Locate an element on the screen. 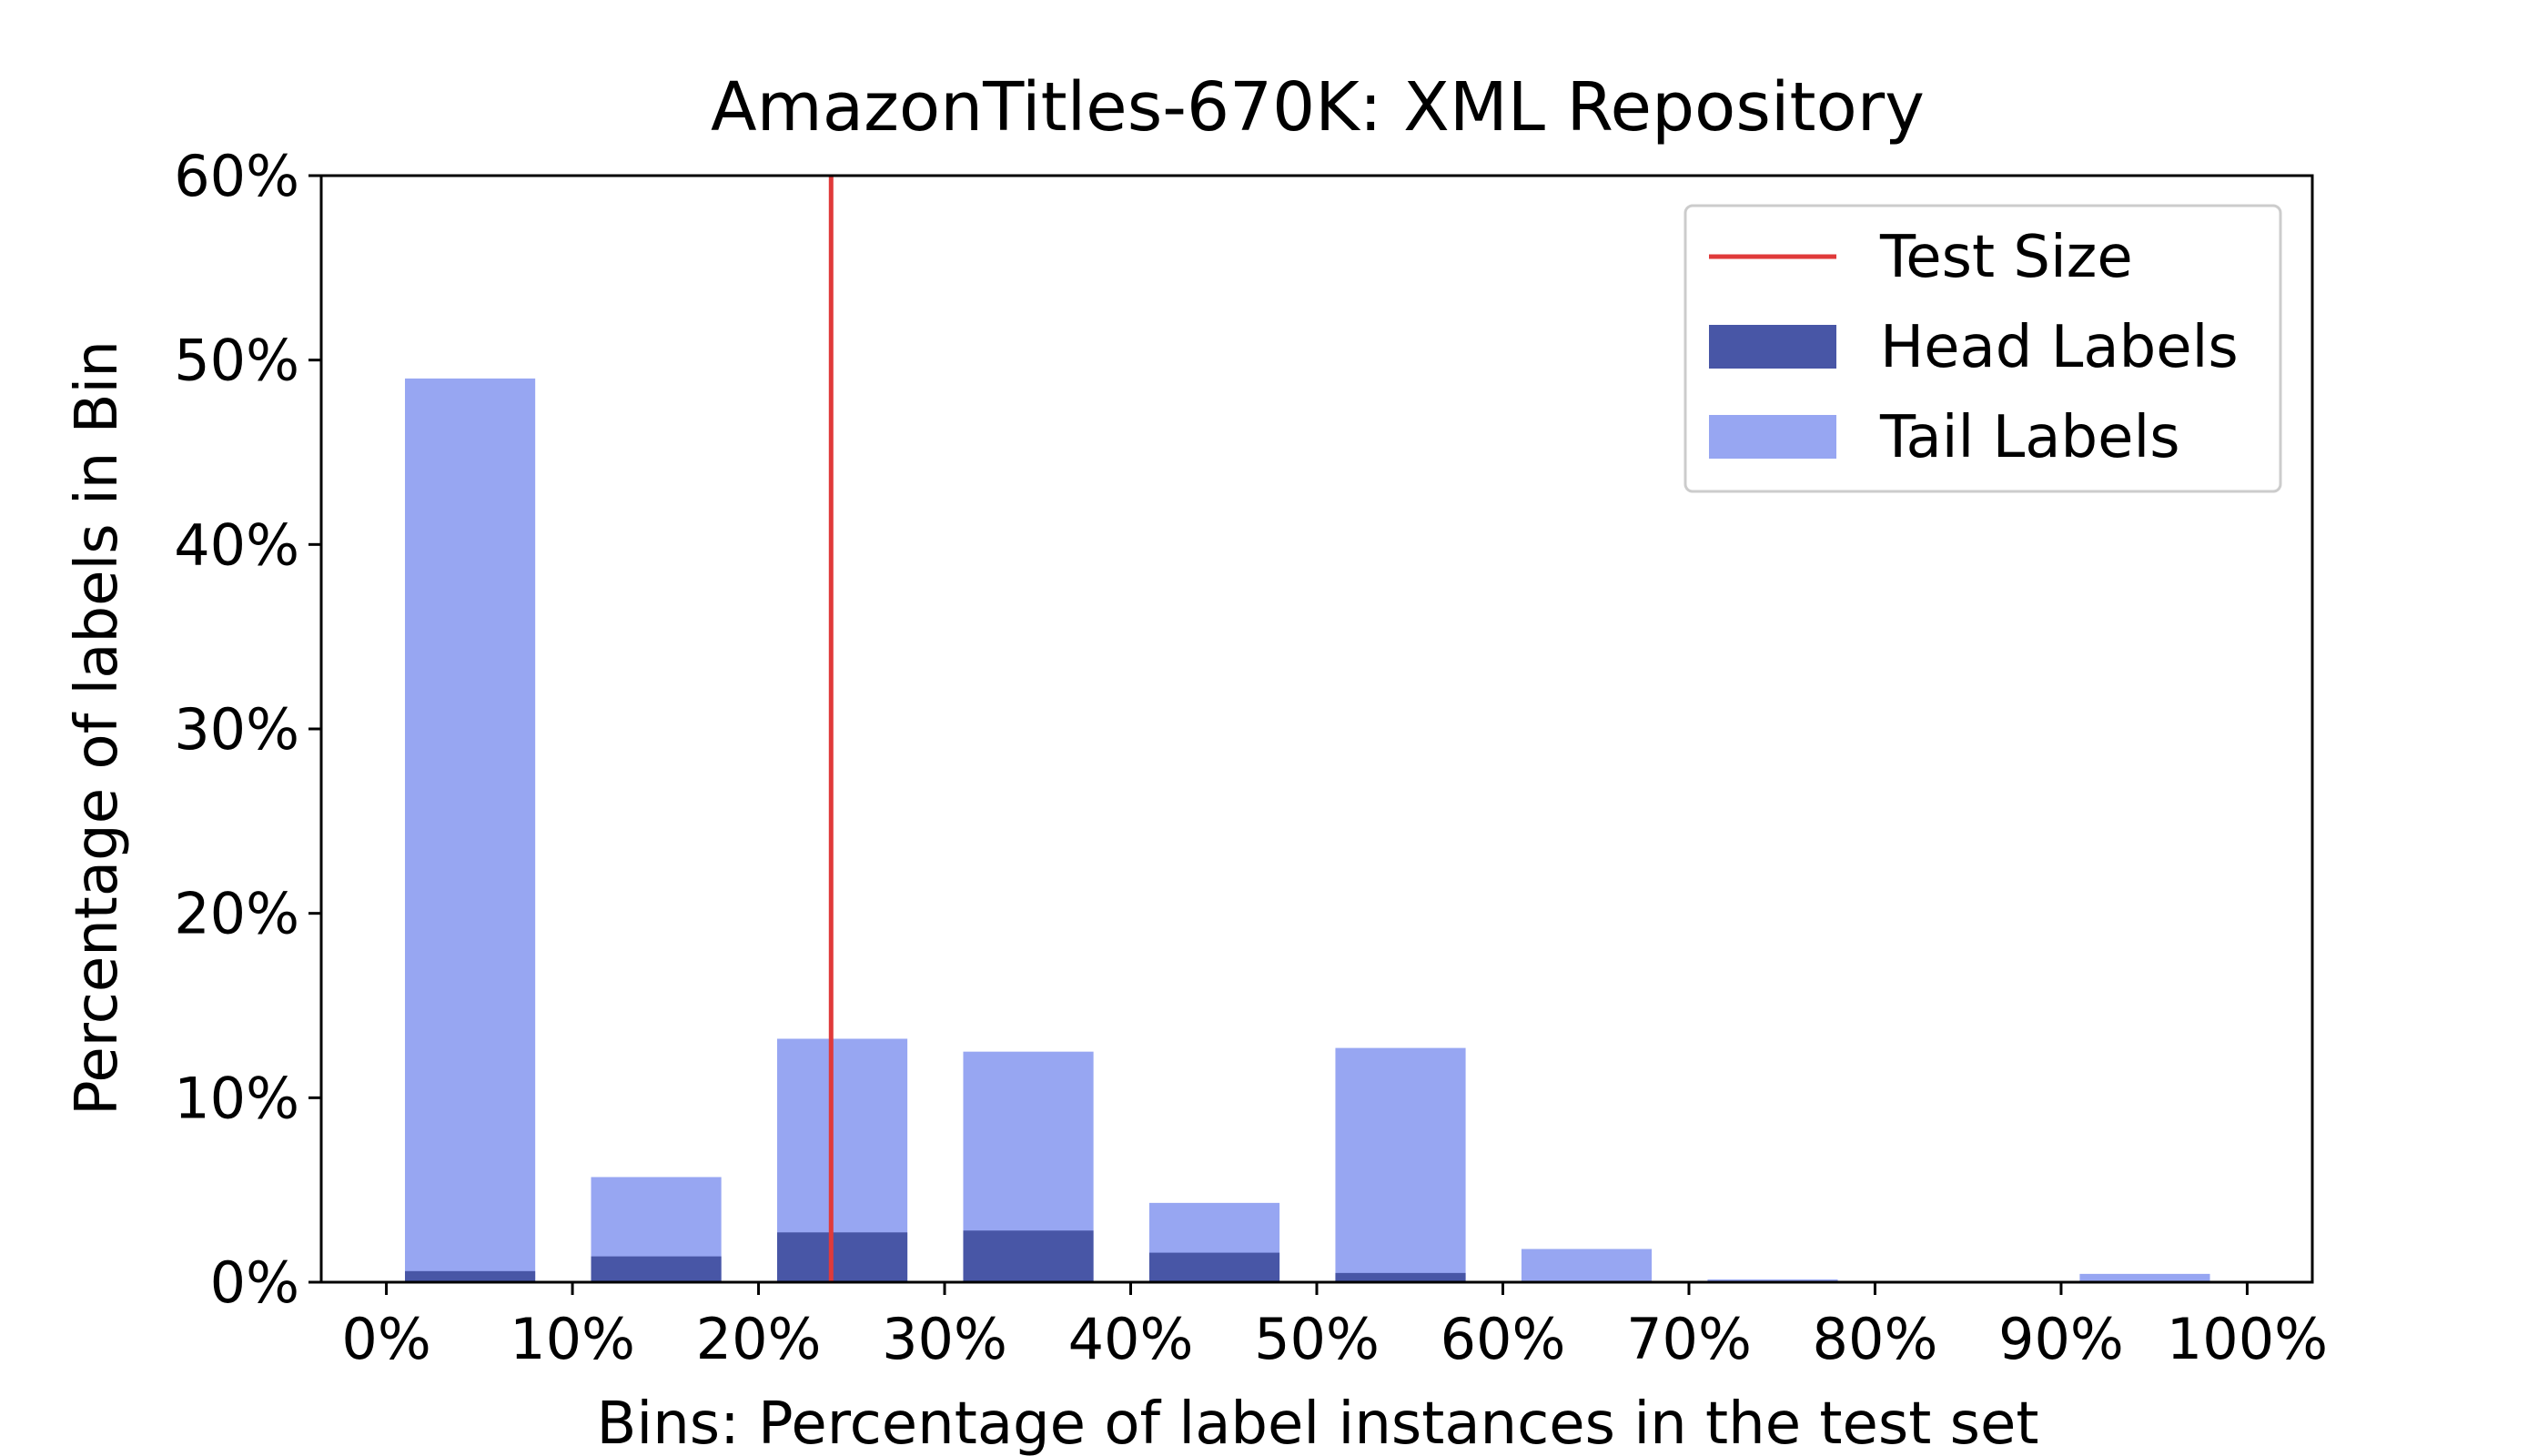  x-tick-label: 60% is located at coordinates (1504, 1339).